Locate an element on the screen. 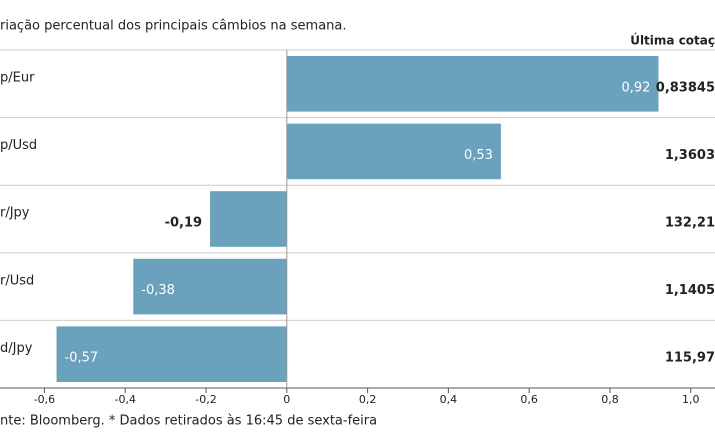  last-quote: 115,97 is located at coordinates (690, 358).